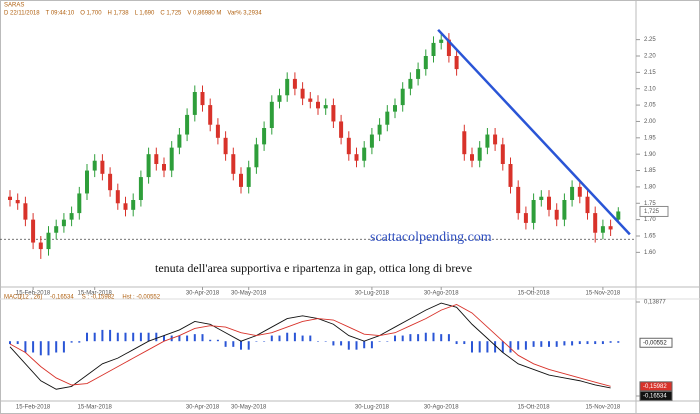  I want to click on last-value-label: -0,16534, so click(655, 396).